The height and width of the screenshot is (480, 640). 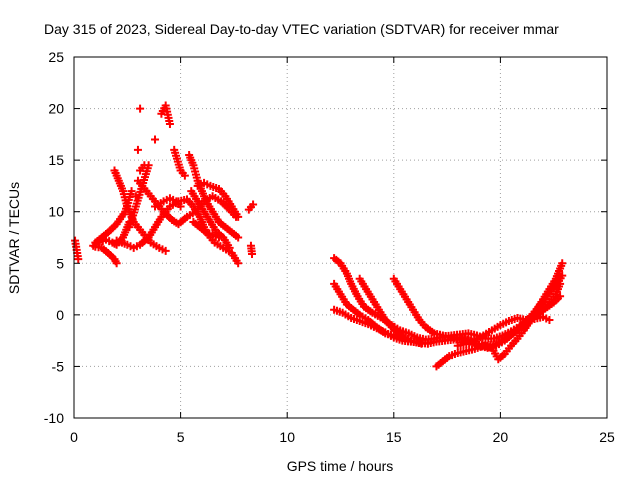 I want to click on series-sat-m, so click(x=206, y=230).